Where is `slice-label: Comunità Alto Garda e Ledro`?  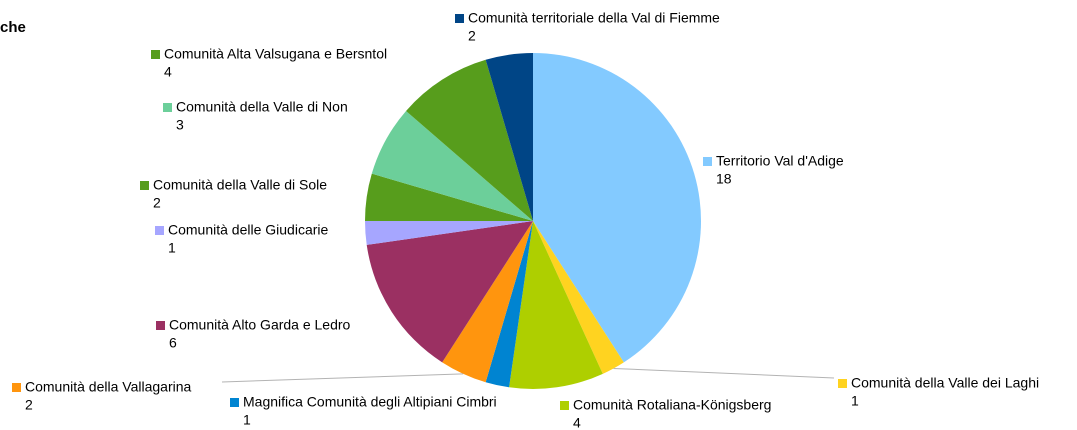
slice-label: Comunità Alto Garda e Ledro is located at coordinates (260, 325).